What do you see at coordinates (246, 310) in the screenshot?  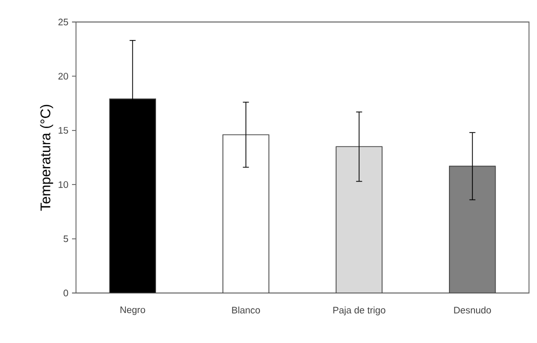 I see `x-tick-label: Blanco` at bounding box center [246, 310].